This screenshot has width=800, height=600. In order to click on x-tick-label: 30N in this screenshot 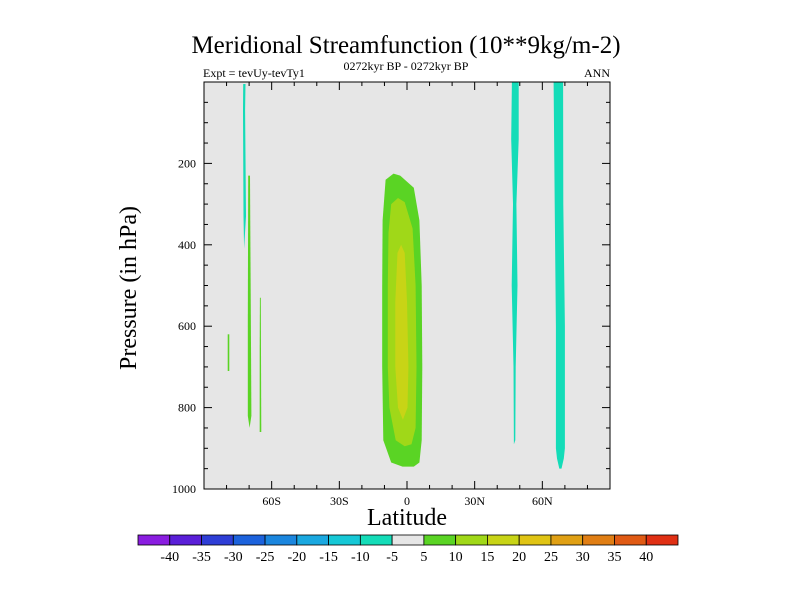, I will do `click(474, 501)`.